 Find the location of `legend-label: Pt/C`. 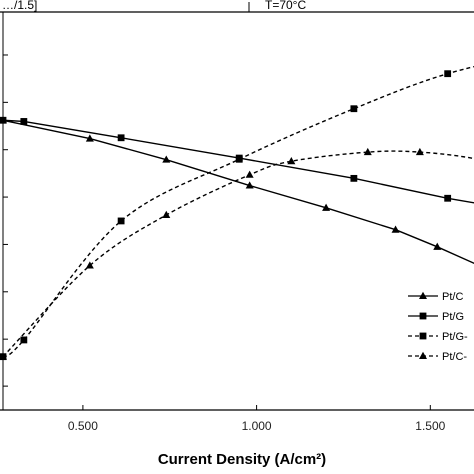

legend-label: Pt/C is located at coordinates (452, 297).